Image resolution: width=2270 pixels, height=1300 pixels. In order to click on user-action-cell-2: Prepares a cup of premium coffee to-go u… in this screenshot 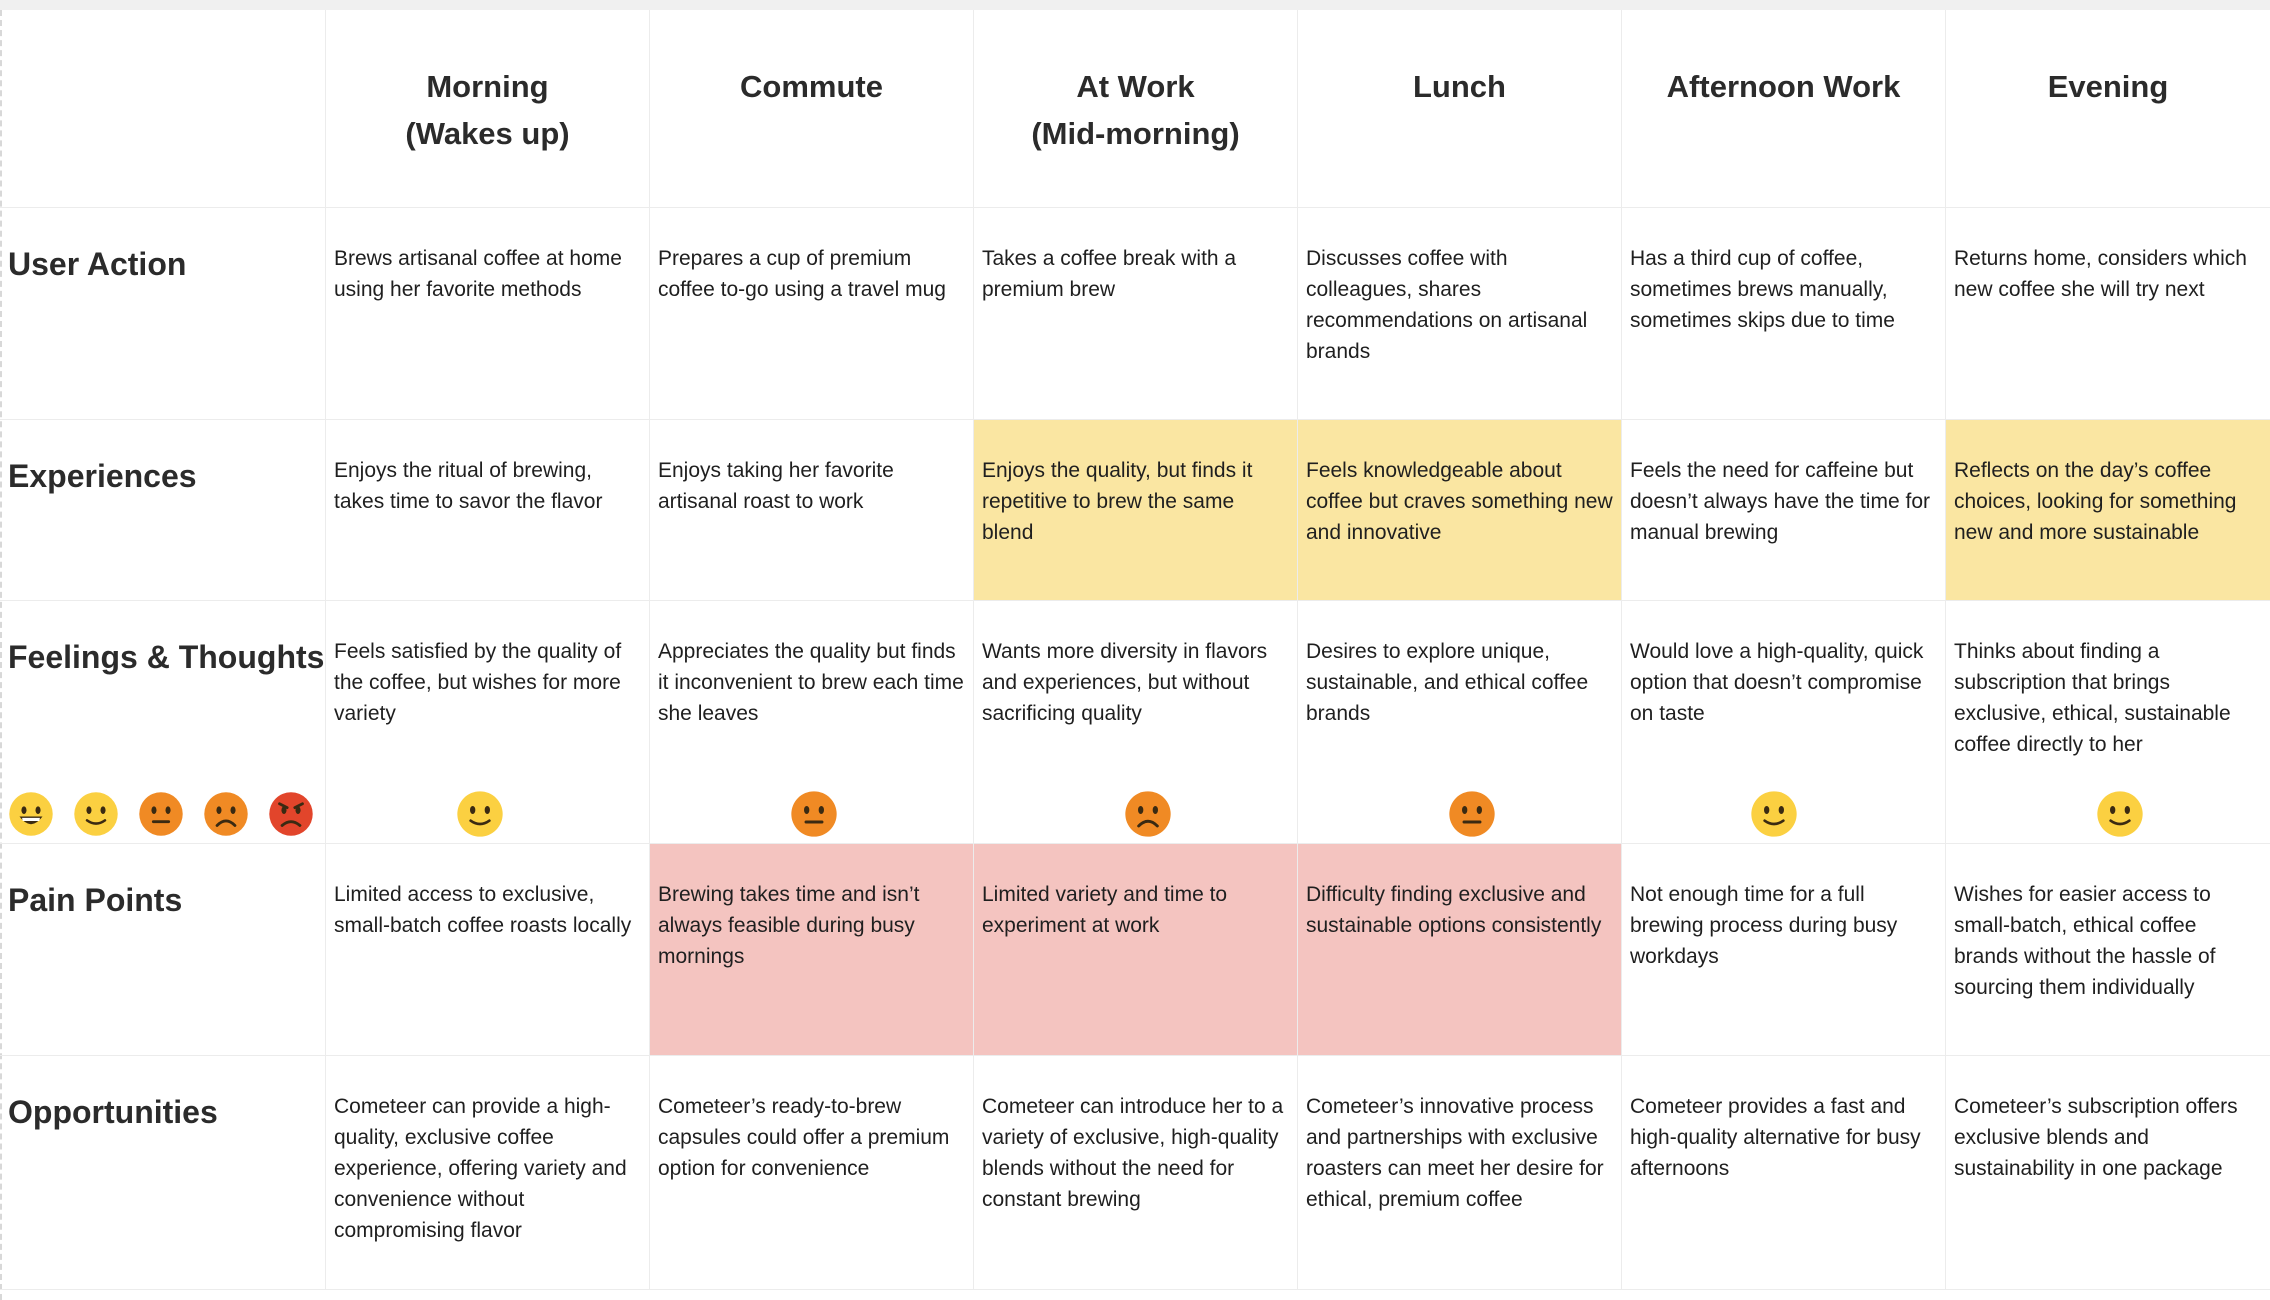, I will do `click(812, 314)`.